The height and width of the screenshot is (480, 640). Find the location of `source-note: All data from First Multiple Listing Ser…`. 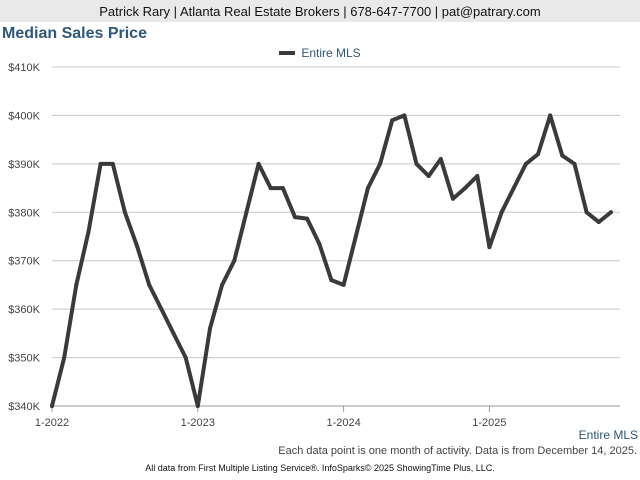

source-note: All data from First Multiple Listing Ser… is located at coordinates (320, 468).